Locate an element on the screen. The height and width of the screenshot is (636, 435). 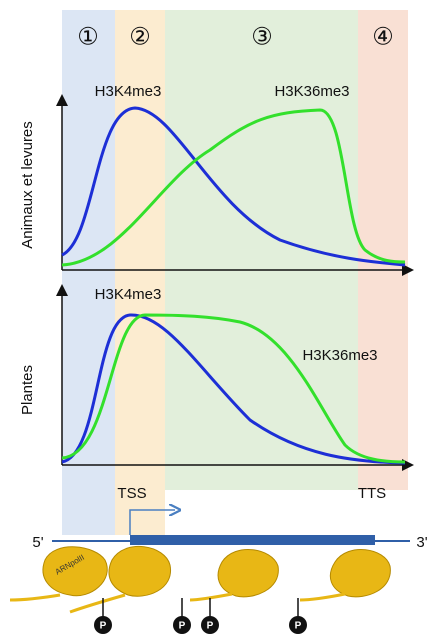
panel-label: Plantes is located at coordinates (27, 390).